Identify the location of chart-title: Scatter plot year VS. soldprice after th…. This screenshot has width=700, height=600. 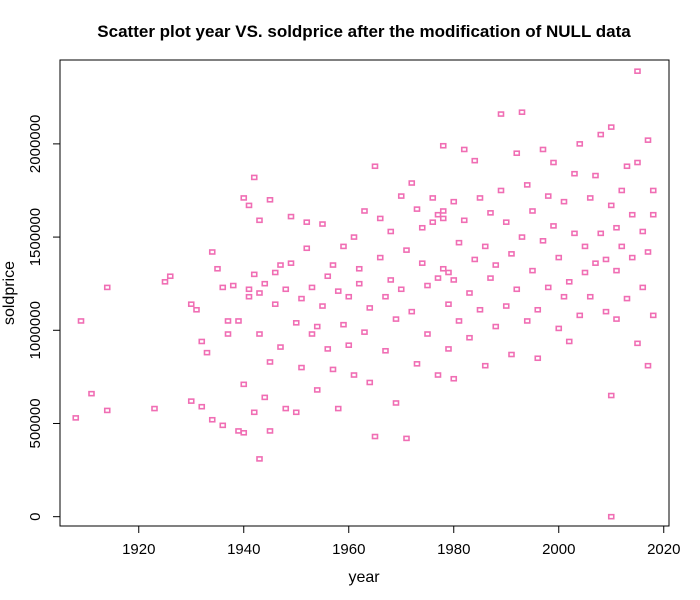
(364, 31).